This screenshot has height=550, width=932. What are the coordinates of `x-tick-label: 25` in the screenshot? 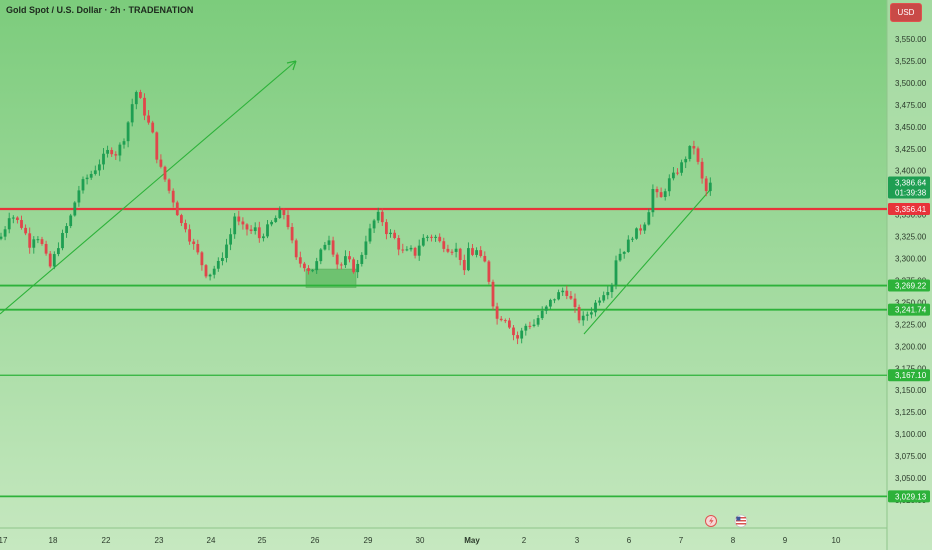 It's located at (262, 540).